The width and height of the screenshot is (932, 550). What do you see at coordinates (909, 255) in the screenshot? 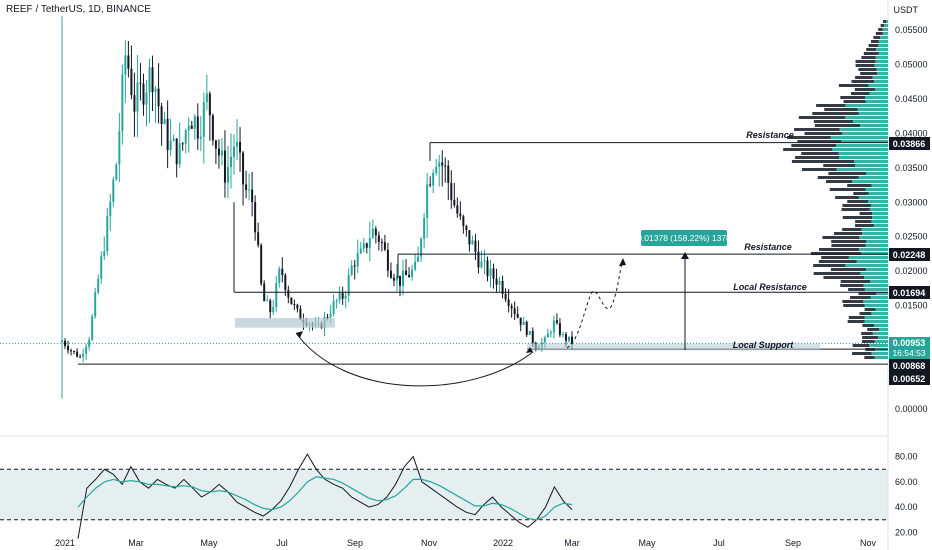
I see `badge-resistance-lower: 0.02248` at bounding box center [909, 255].